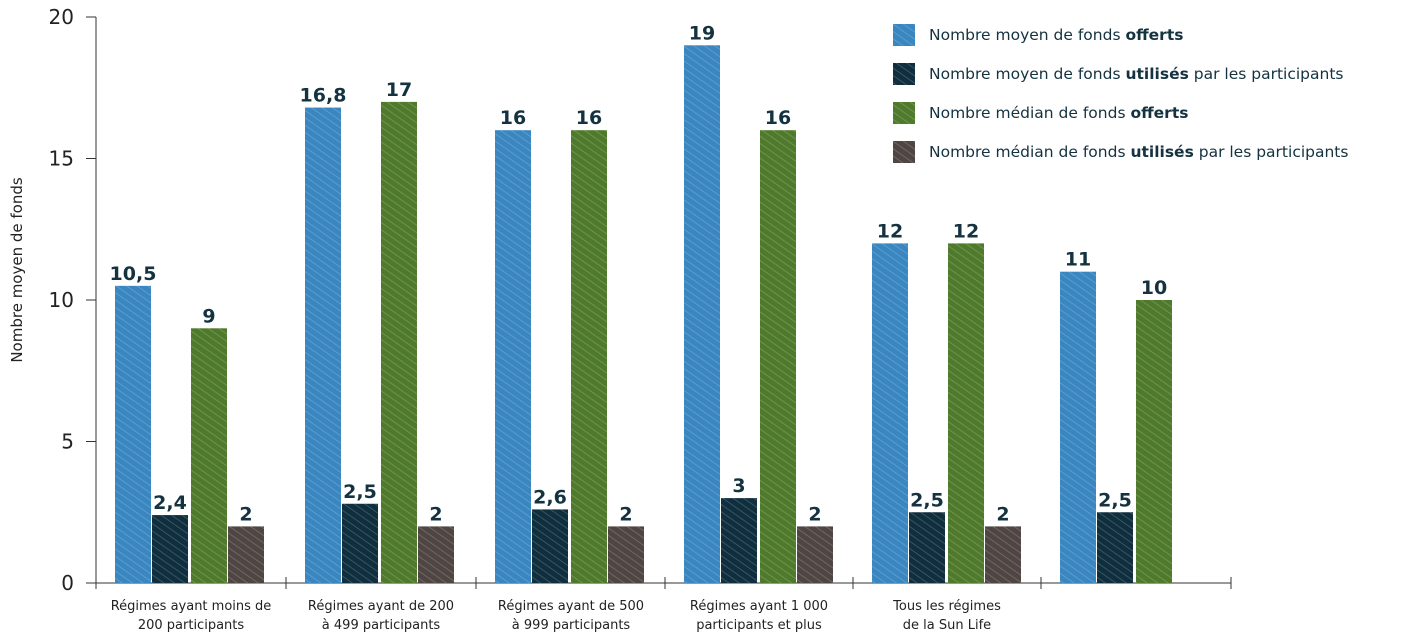 This screenshot has width=1403, height=639. I want to click on category-label: participants et plus, so click(759, 625).